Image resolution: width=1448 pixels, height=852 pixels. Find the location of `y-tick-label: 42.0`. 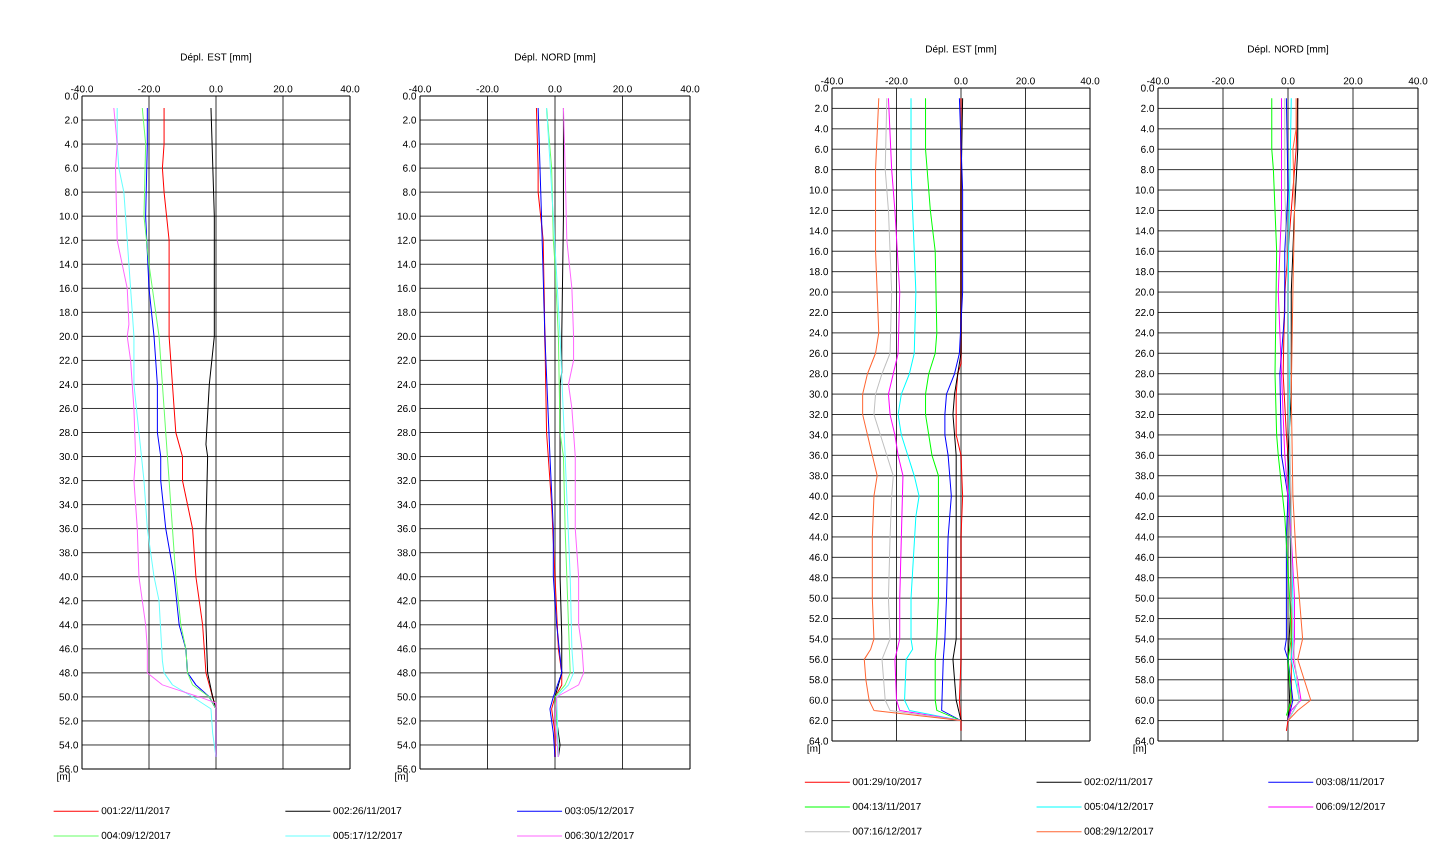

y-tick-label: 42.0 is located at coordinates (1145, 517).